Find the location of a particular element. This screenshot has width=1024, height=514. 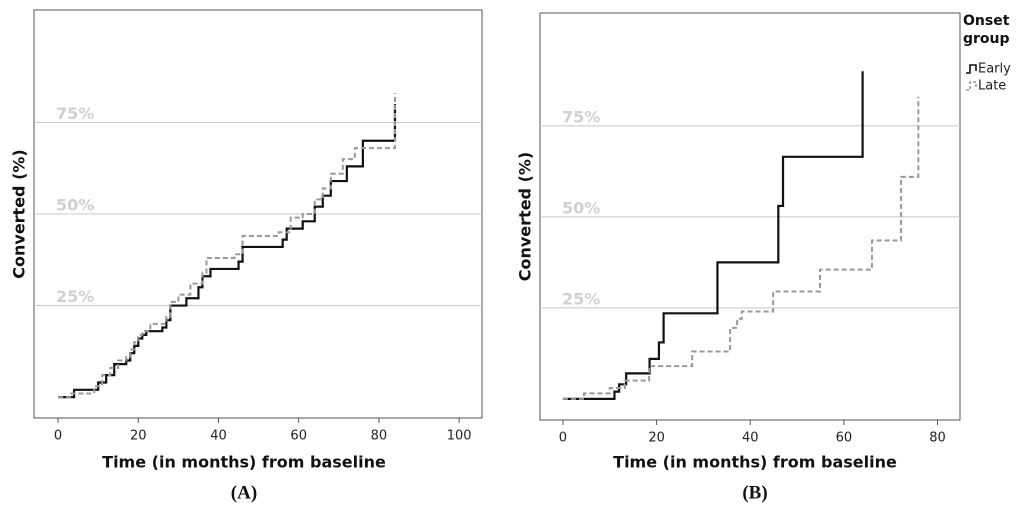

caption: (A) is located at coordinates (244, 492).